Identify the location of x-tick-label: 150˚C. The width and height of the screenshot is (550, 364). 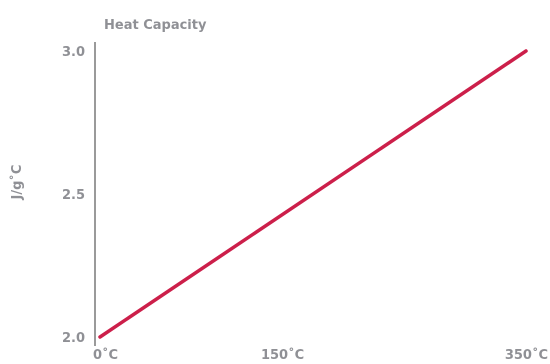
(282, 355).